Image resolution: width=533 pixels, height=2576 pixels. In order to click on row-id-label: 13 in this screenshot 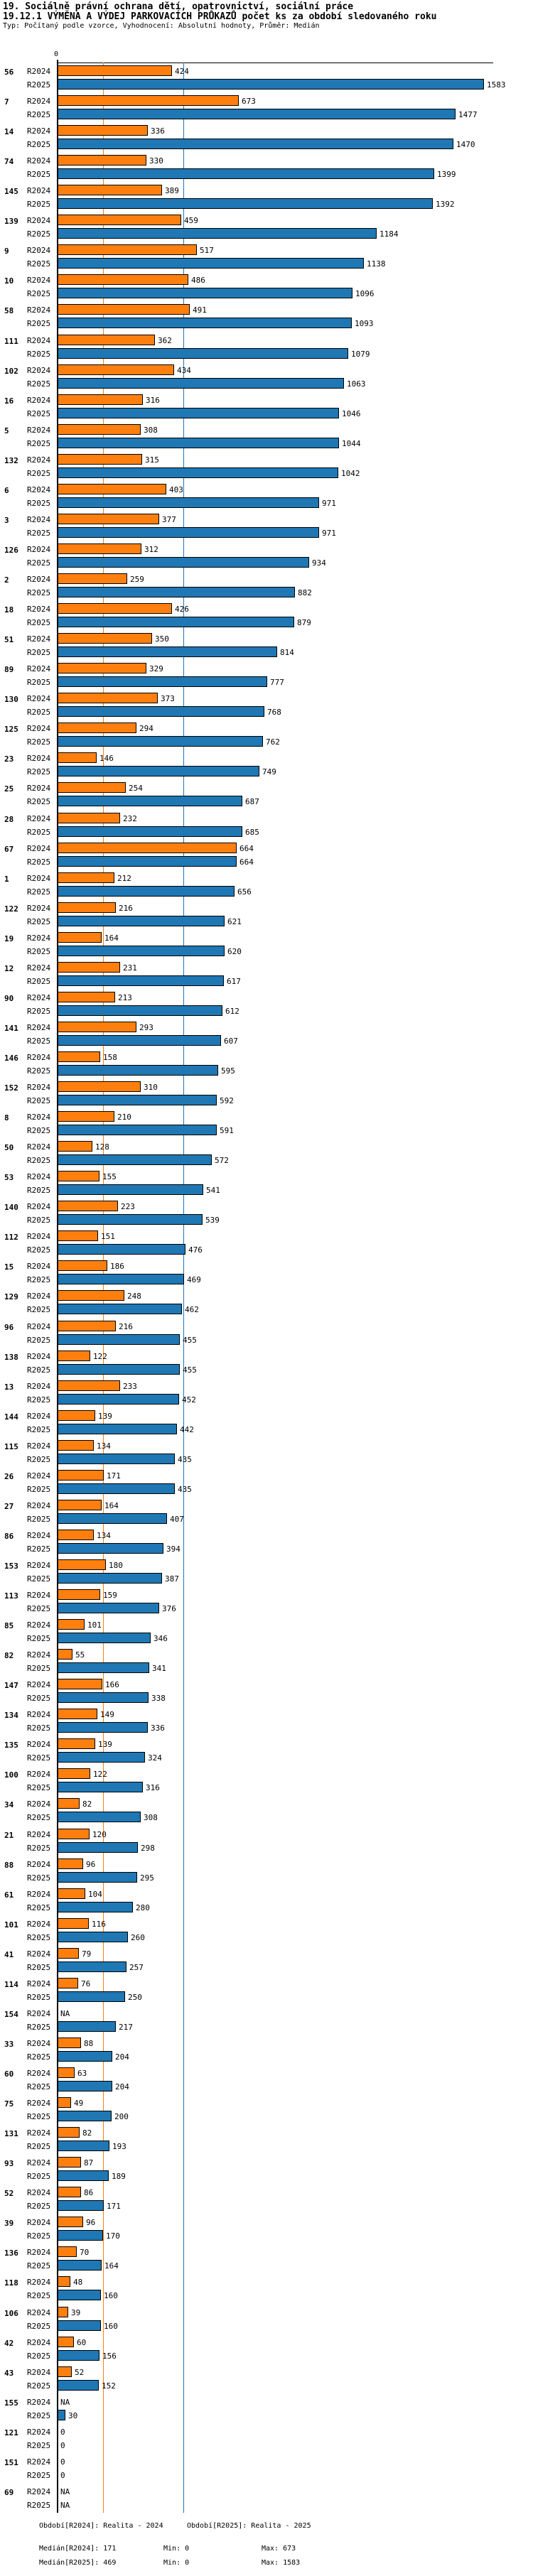, I will do `click(9, 1387)`.